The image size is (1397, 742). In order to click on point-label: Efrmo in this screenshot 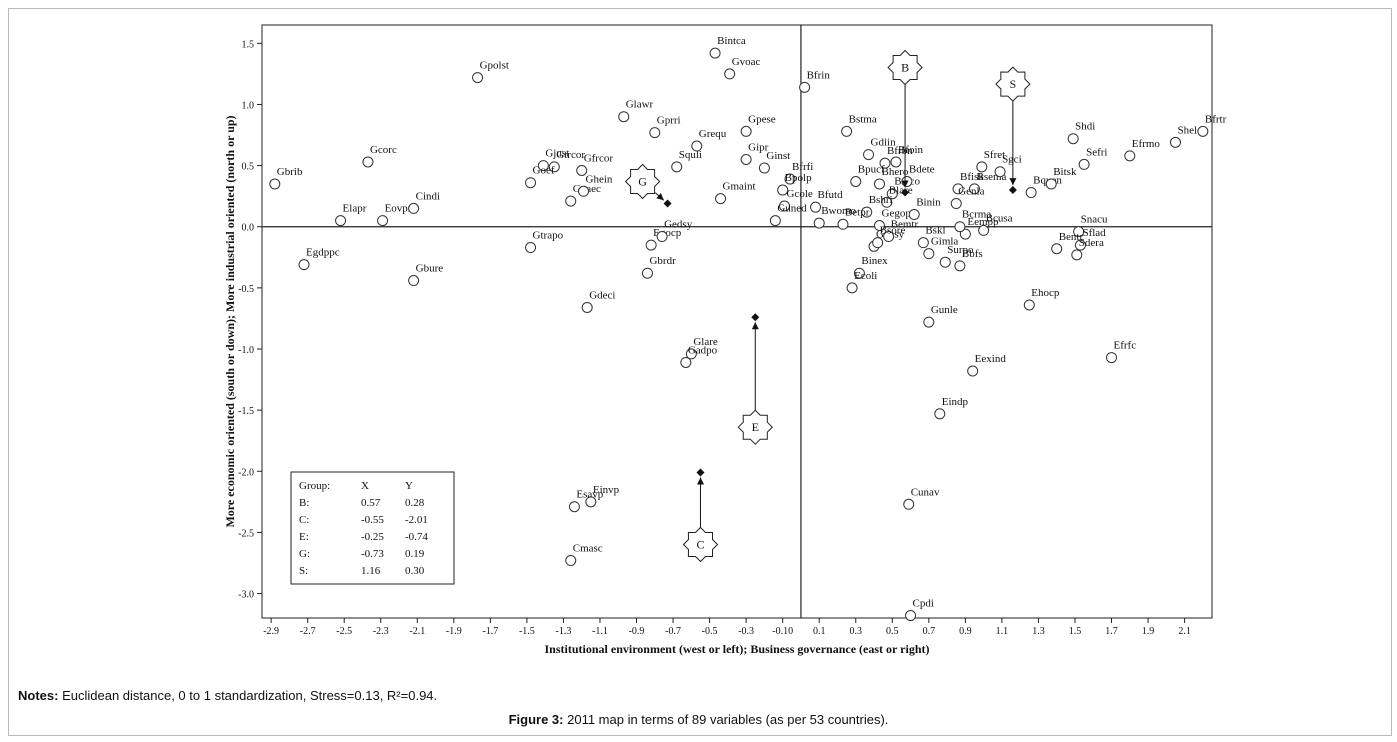, I will do `click(1146, 144)`.